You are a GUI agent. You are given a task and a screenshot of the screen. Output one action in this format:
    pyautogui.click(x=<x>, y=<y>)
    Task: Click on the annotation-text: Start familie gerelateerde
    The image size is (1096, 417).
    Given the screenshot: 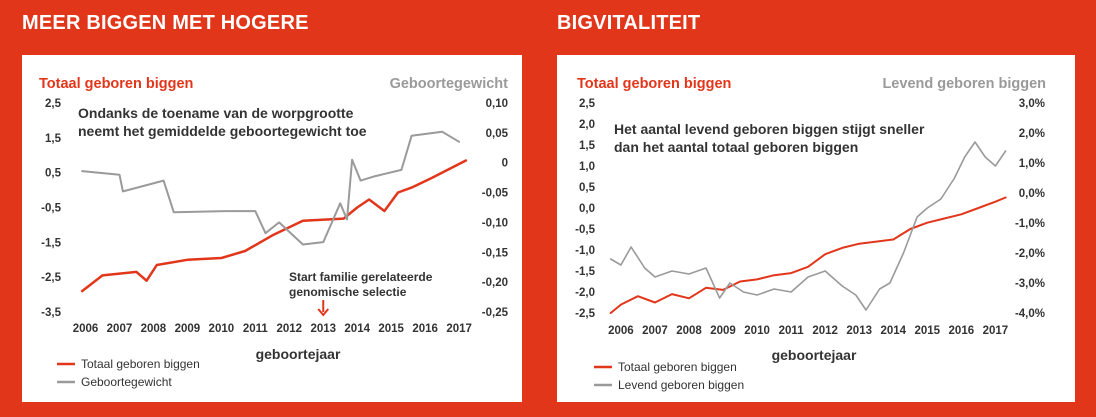 What is the action you would take?
    pyautogui.click(x=361, y=277)
    